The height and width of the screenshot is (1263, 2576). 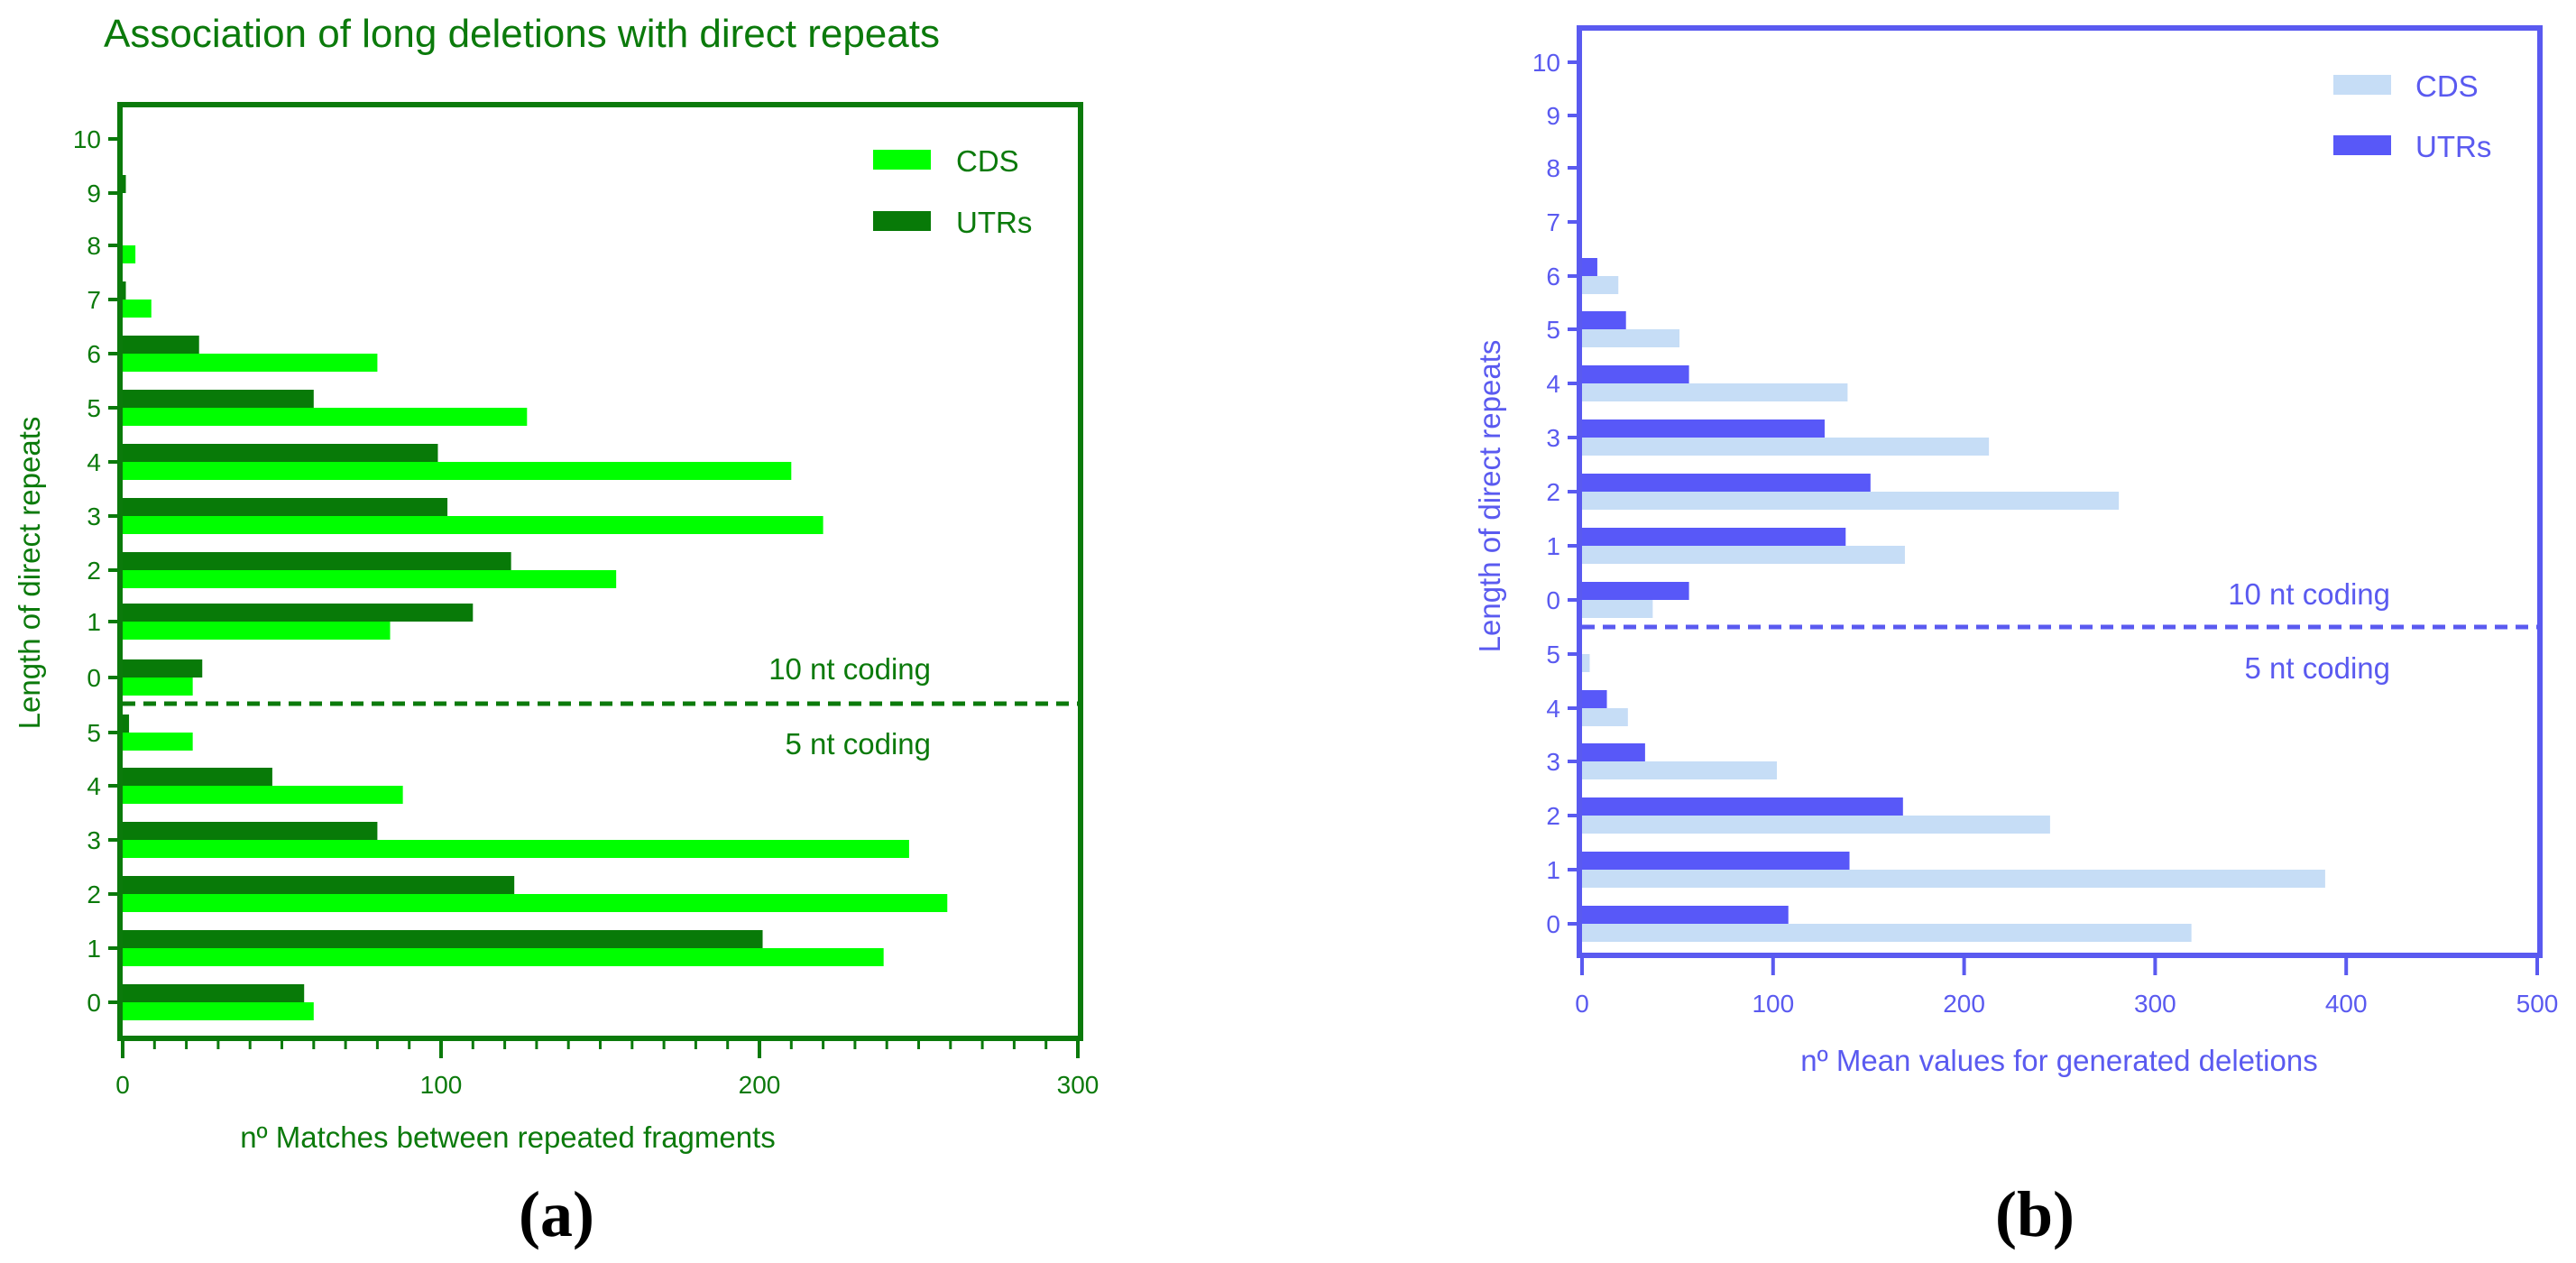 What do you see at coordinates (441, 1085) in the screenshot?
I see `chart-a-xtick-label-100: 100` at bounding box center [441, 1085].